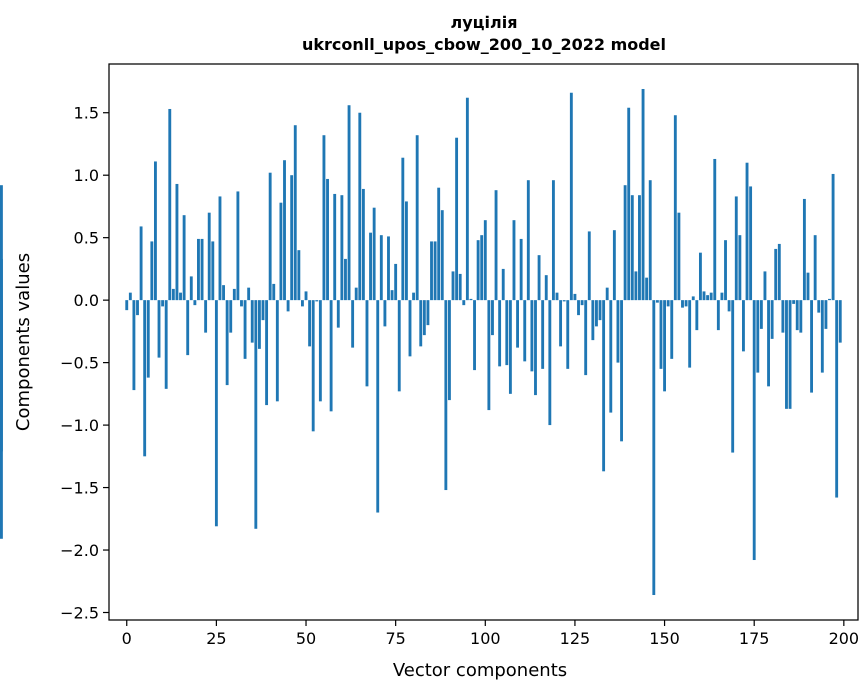 The image size is (867, 696). Describe the element at coordinates (484, 44) in the screenshot. I see `chart-title-line2: ukrconll_upos_cbow_200_10_2022 model` at that location.